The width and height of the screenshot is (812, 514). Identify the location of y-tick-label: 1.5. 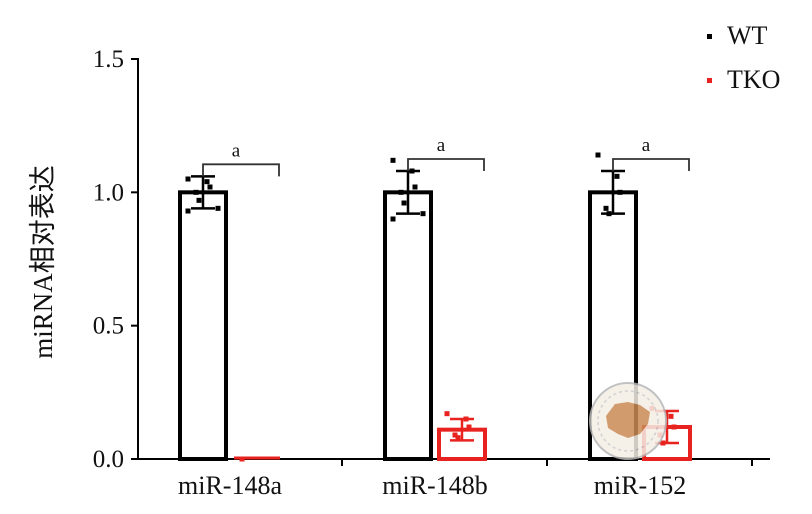
(108, 59).